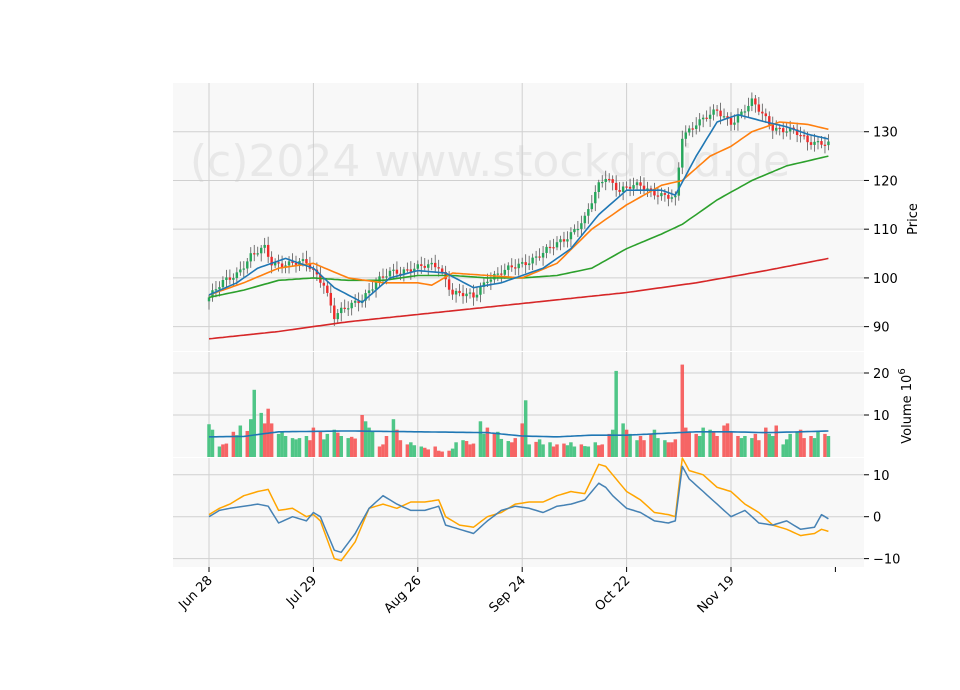 This screenshot has height=690, width=960. I want to click on price-y-tick-label: 110, so click(885, 230).